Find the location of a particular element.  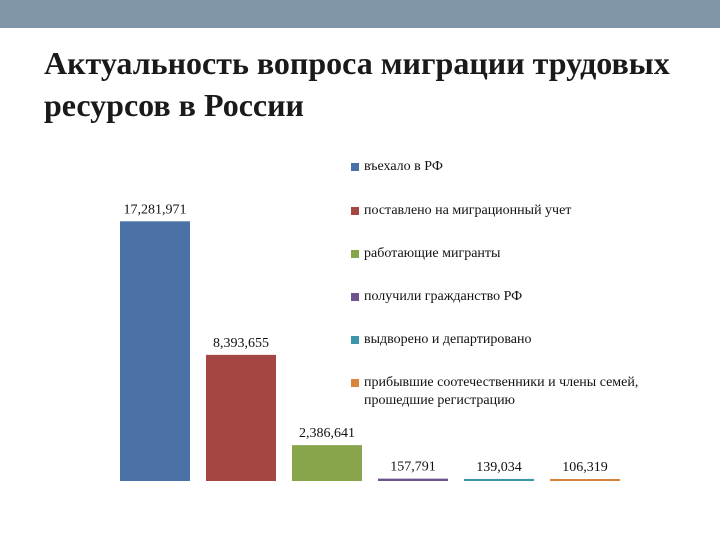

legend-item-1: въехало в РФ is located at coordinates (516, 167).